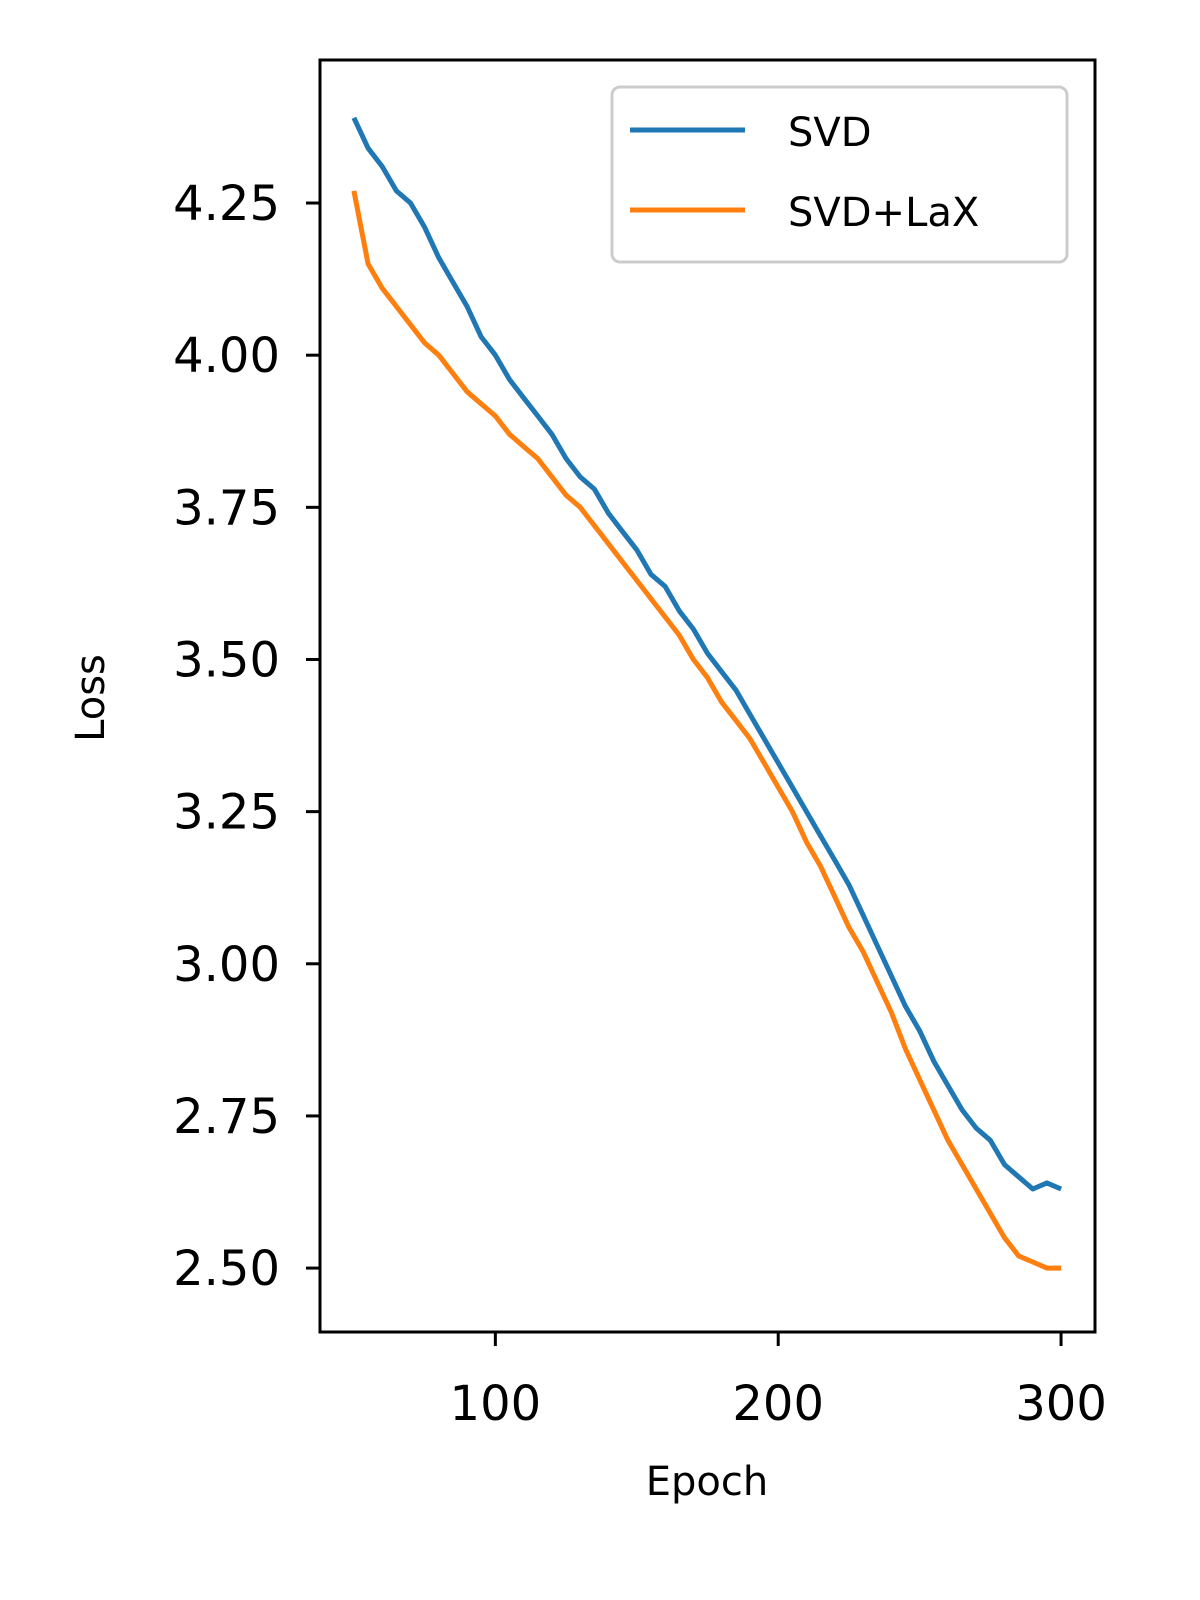 The image size is (1200, 1600). Describe the element at coordinates (830, 133) in the screenshot. I see `legend-label-svd: SVD` at that location.